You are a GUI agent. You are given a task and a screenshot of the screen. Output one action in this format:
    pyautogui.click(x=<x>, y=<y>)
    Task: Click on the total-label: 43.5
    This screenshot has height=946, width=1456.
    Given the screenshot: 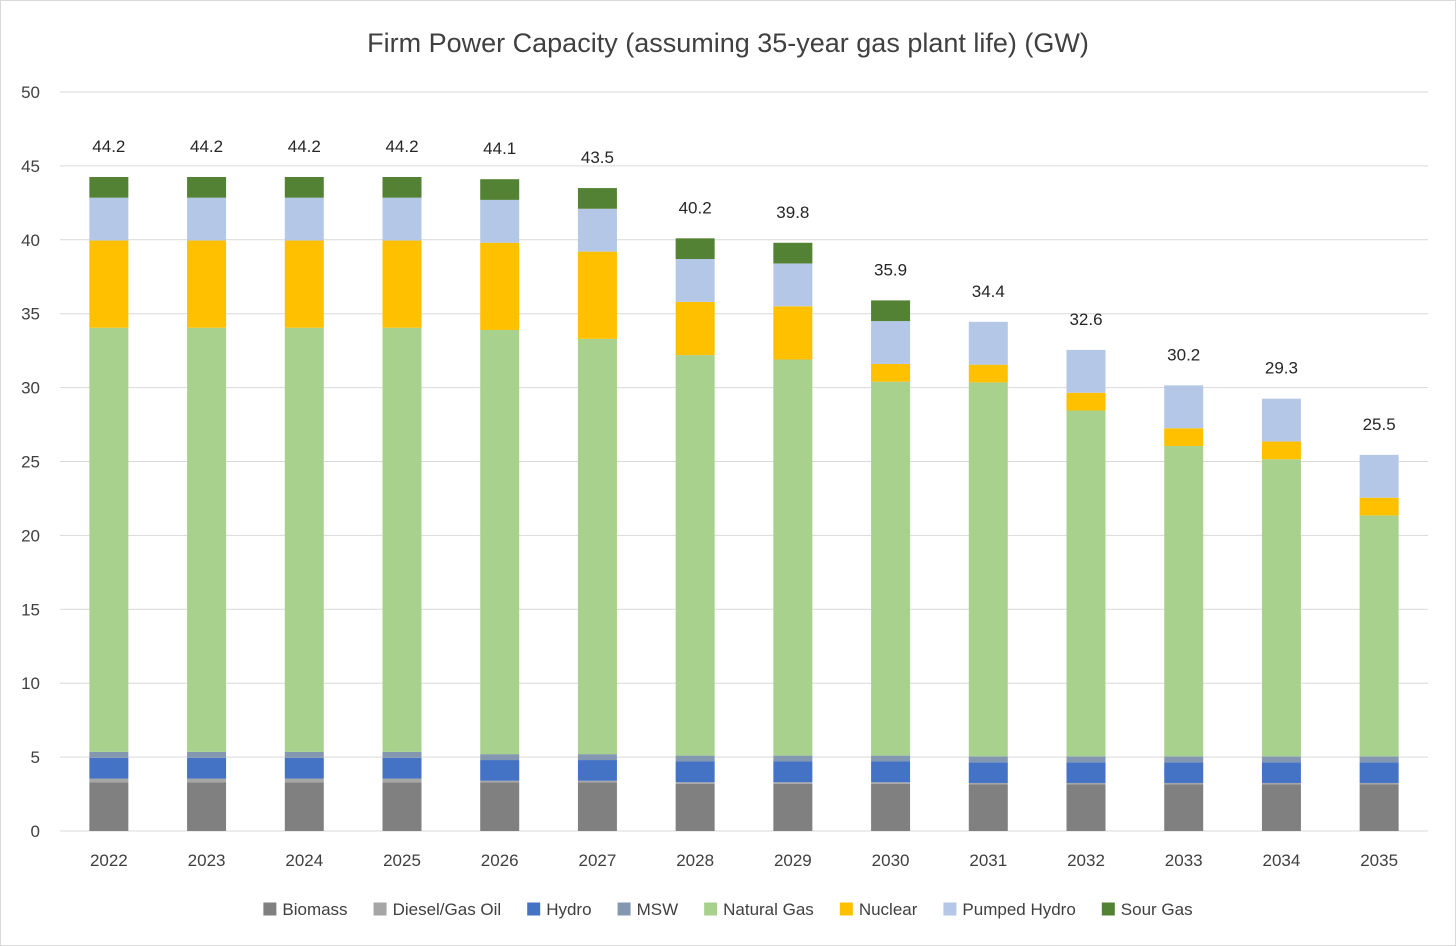 What is the action you would take?
    pyautogui.click(x=597, y=157)
    